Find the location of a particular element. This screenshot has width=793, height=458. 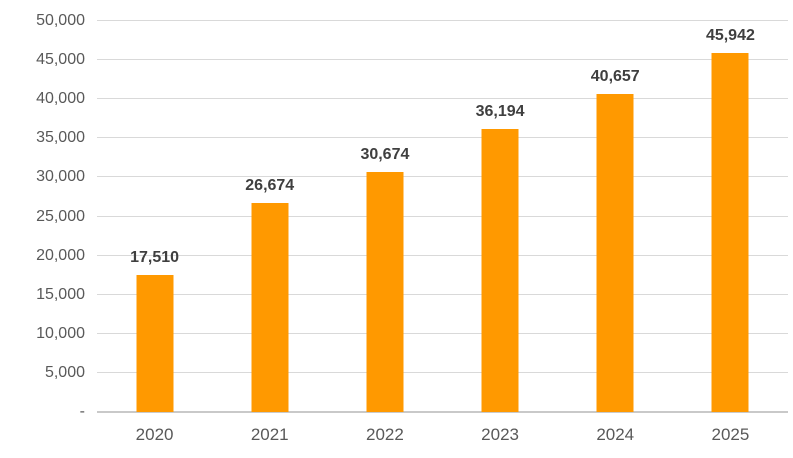

bar-value-label: 36,194 is located at coordinates (500, 111).